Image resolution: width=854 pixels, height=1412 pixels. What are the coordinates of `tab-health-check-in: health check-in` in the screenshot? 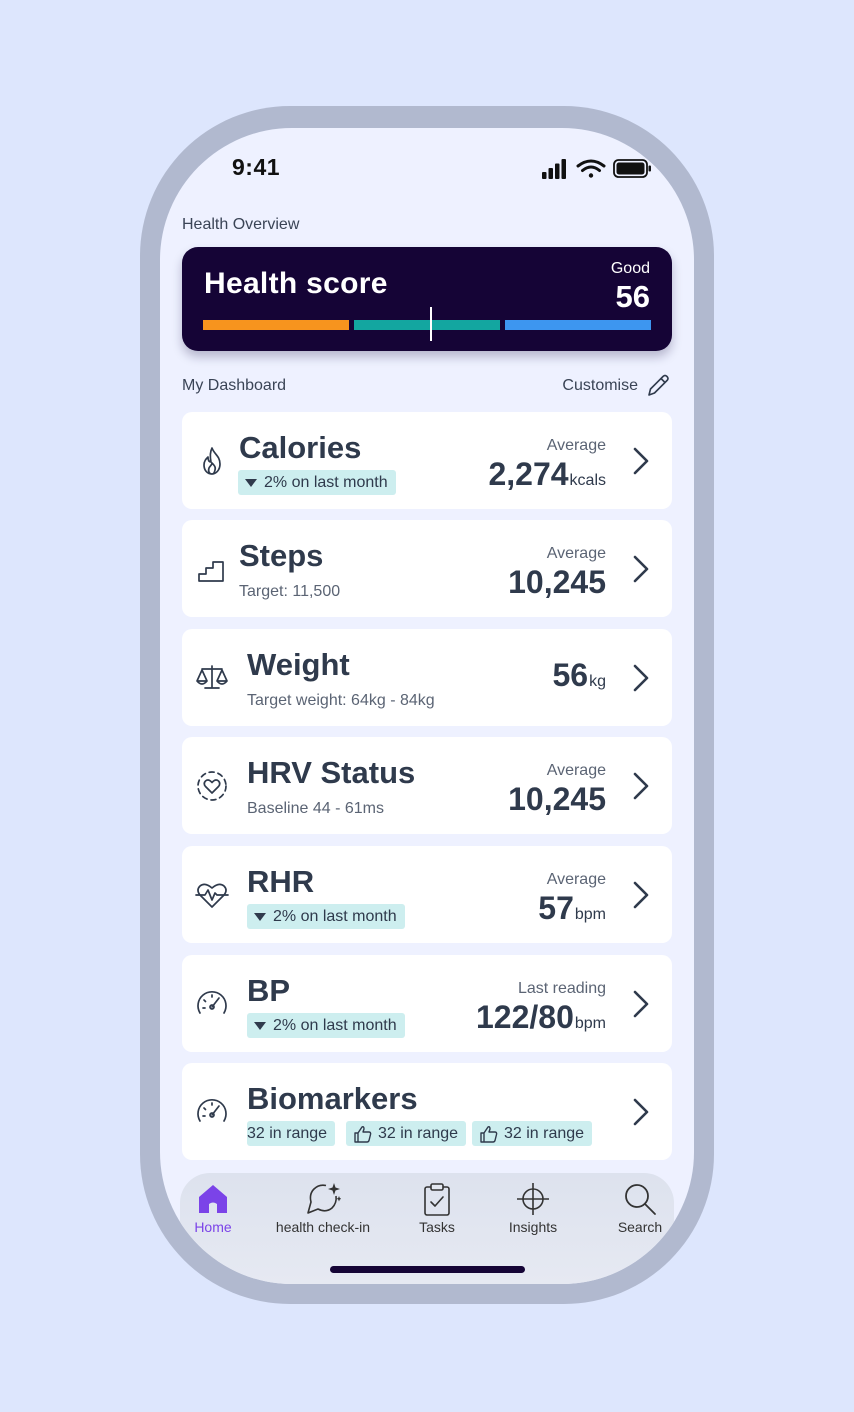 It's located at (323, 1208).